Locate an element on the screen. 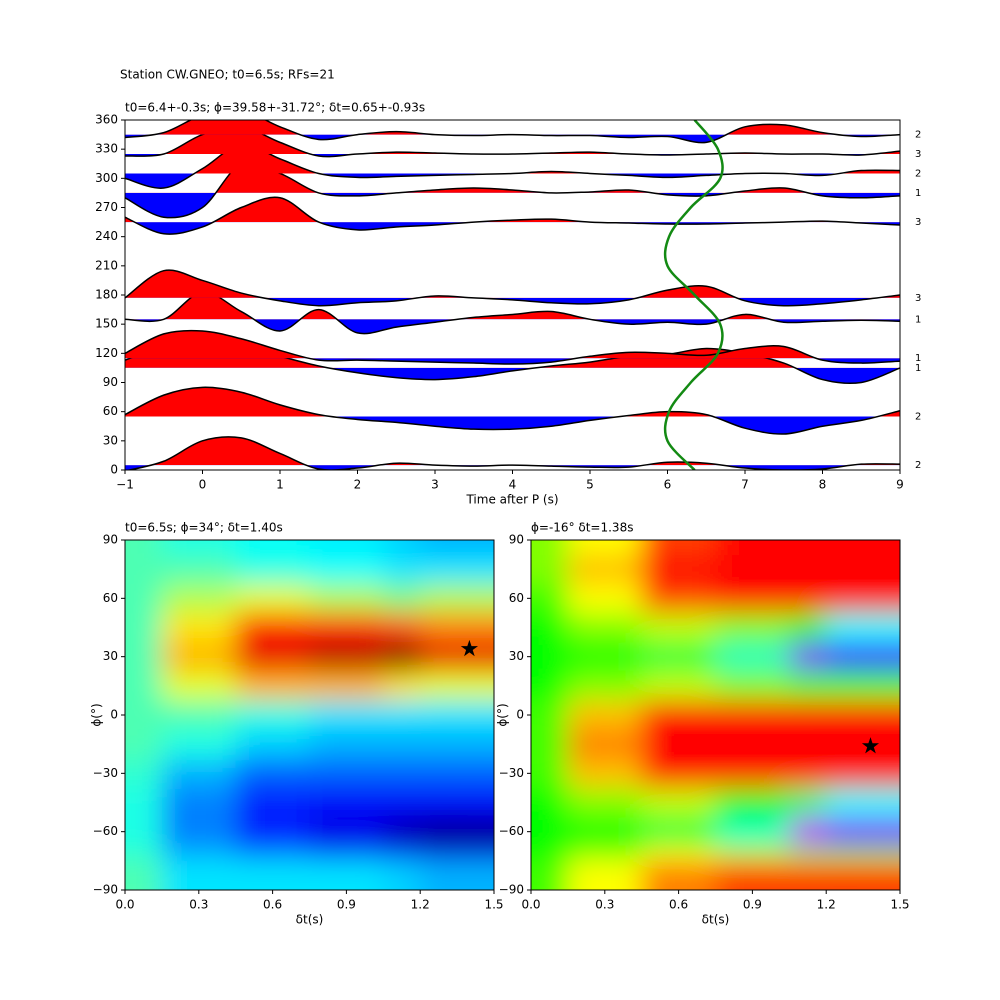  x-tick-label: 1 is located at coordinates (280, 485).